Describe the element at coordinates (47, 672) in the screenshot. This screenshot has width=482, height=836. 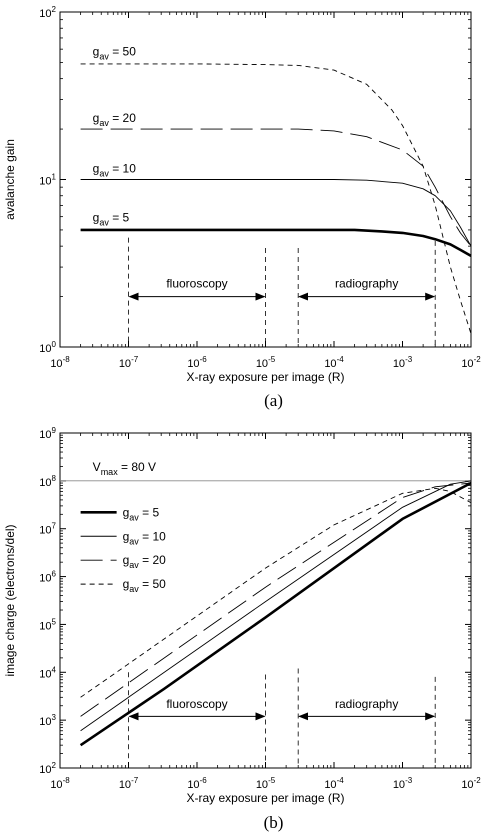
I see `y-tick-label: 10⁴` at that location.